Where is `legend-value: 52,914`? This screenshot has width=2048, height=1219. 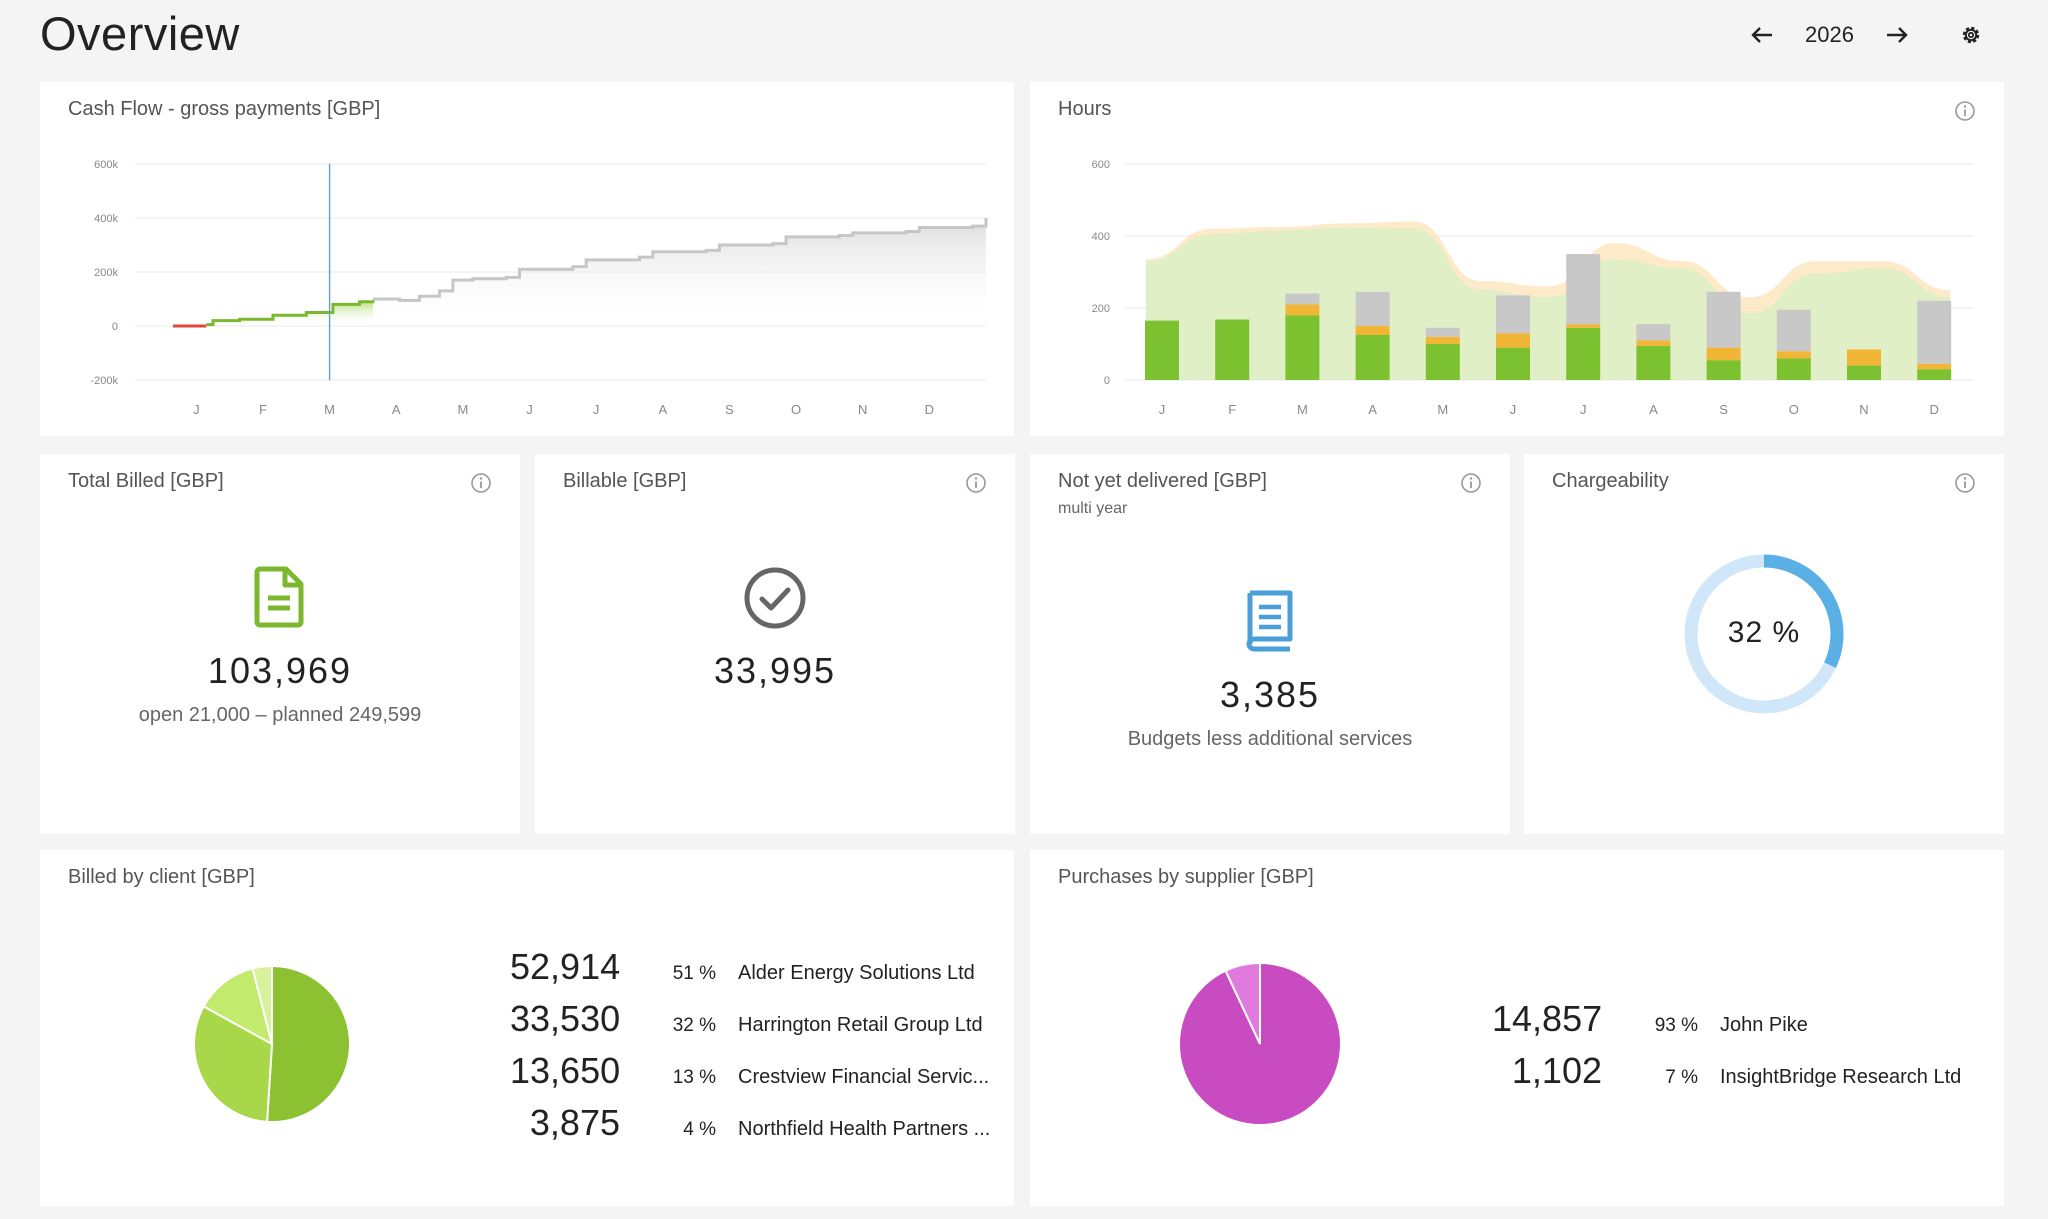 legend-value: 52,914 is located at coordinates (565, 966).